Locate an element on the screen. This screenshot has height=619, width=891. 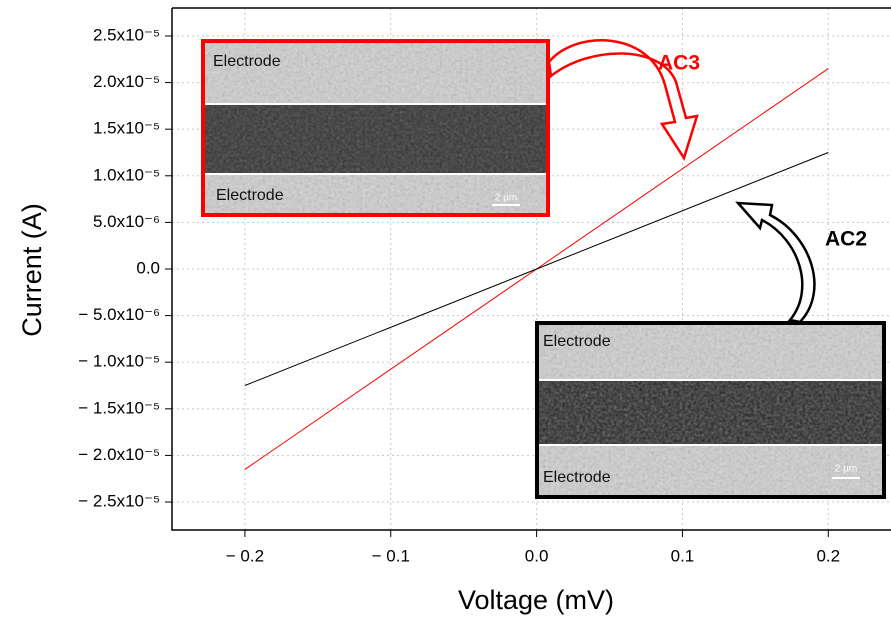
y-tick-label: 0.0 is located at coordinates (148, 267).